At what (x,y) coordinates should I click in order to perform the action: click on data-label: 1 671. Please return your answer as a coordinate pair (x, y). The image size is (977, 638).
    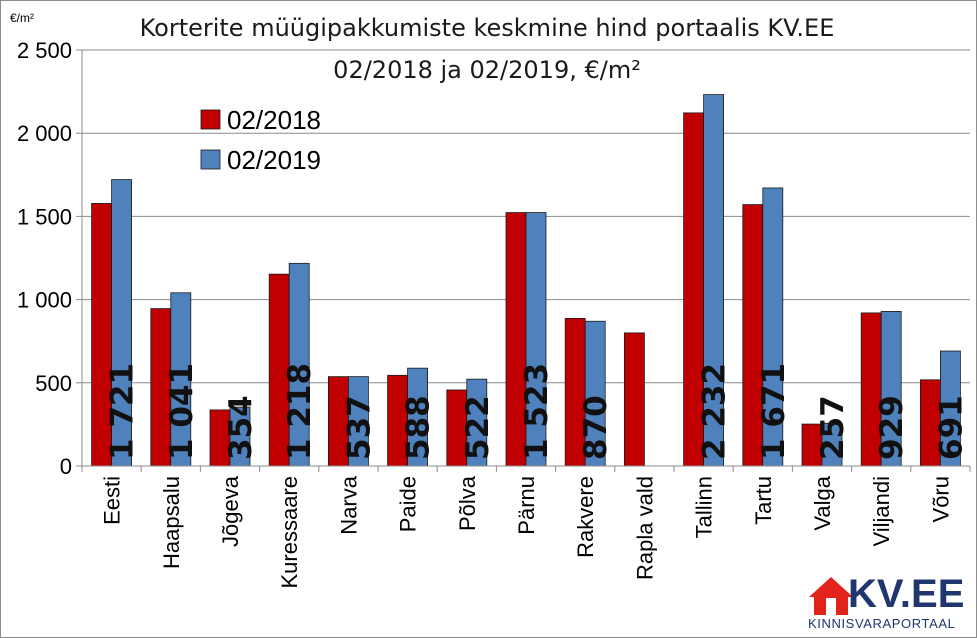
    Looking at the image, I should click on (774, 411).